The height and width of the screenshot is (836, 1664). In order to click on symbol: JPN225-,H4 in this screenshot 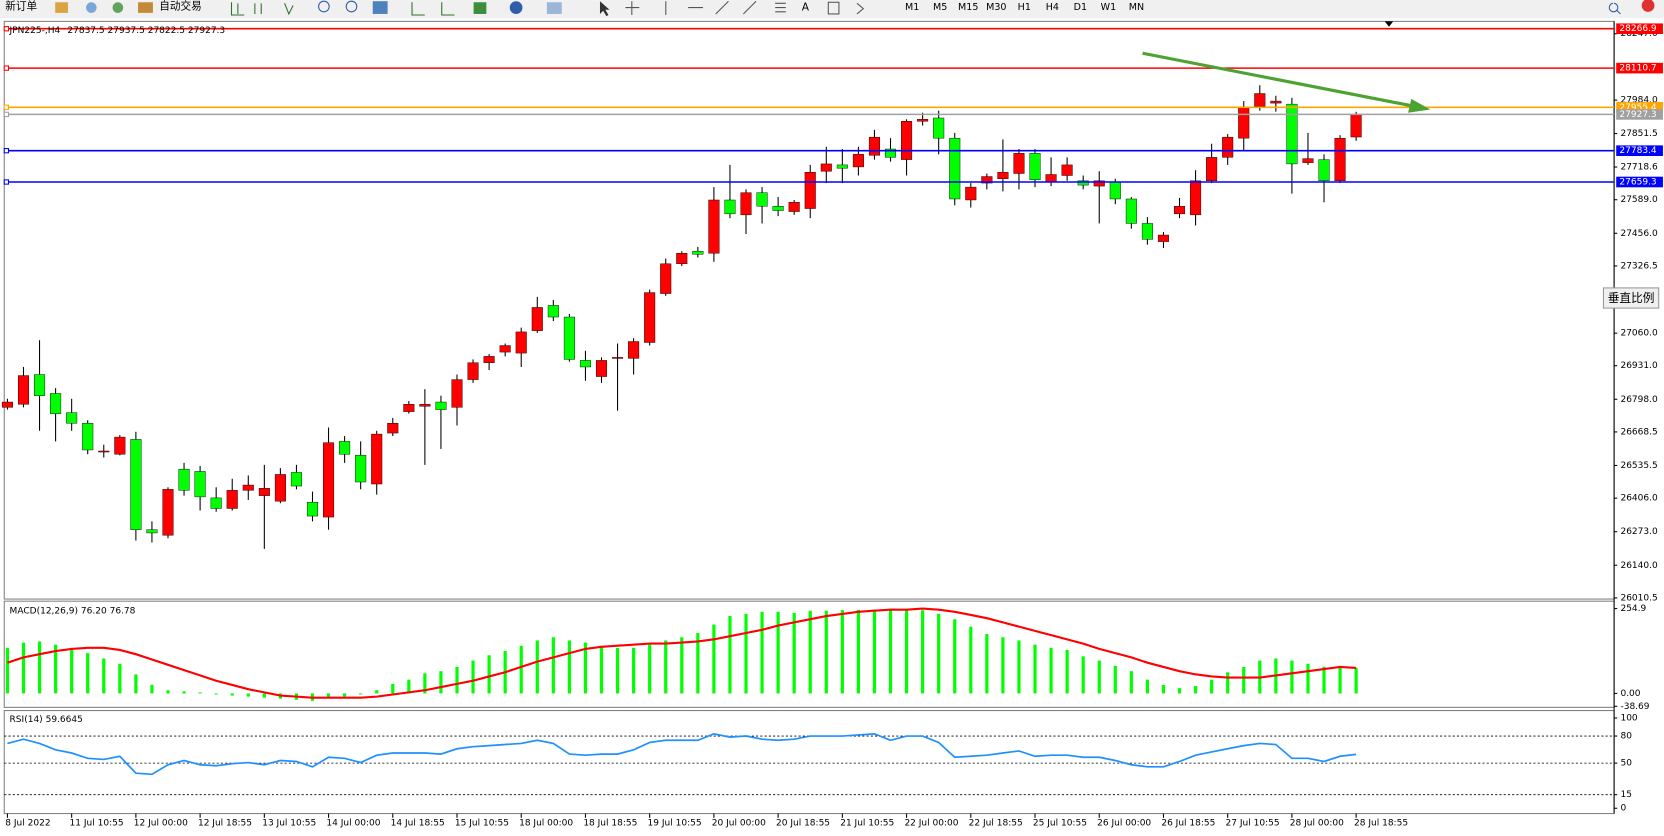, I will do `click(35, 30)`.